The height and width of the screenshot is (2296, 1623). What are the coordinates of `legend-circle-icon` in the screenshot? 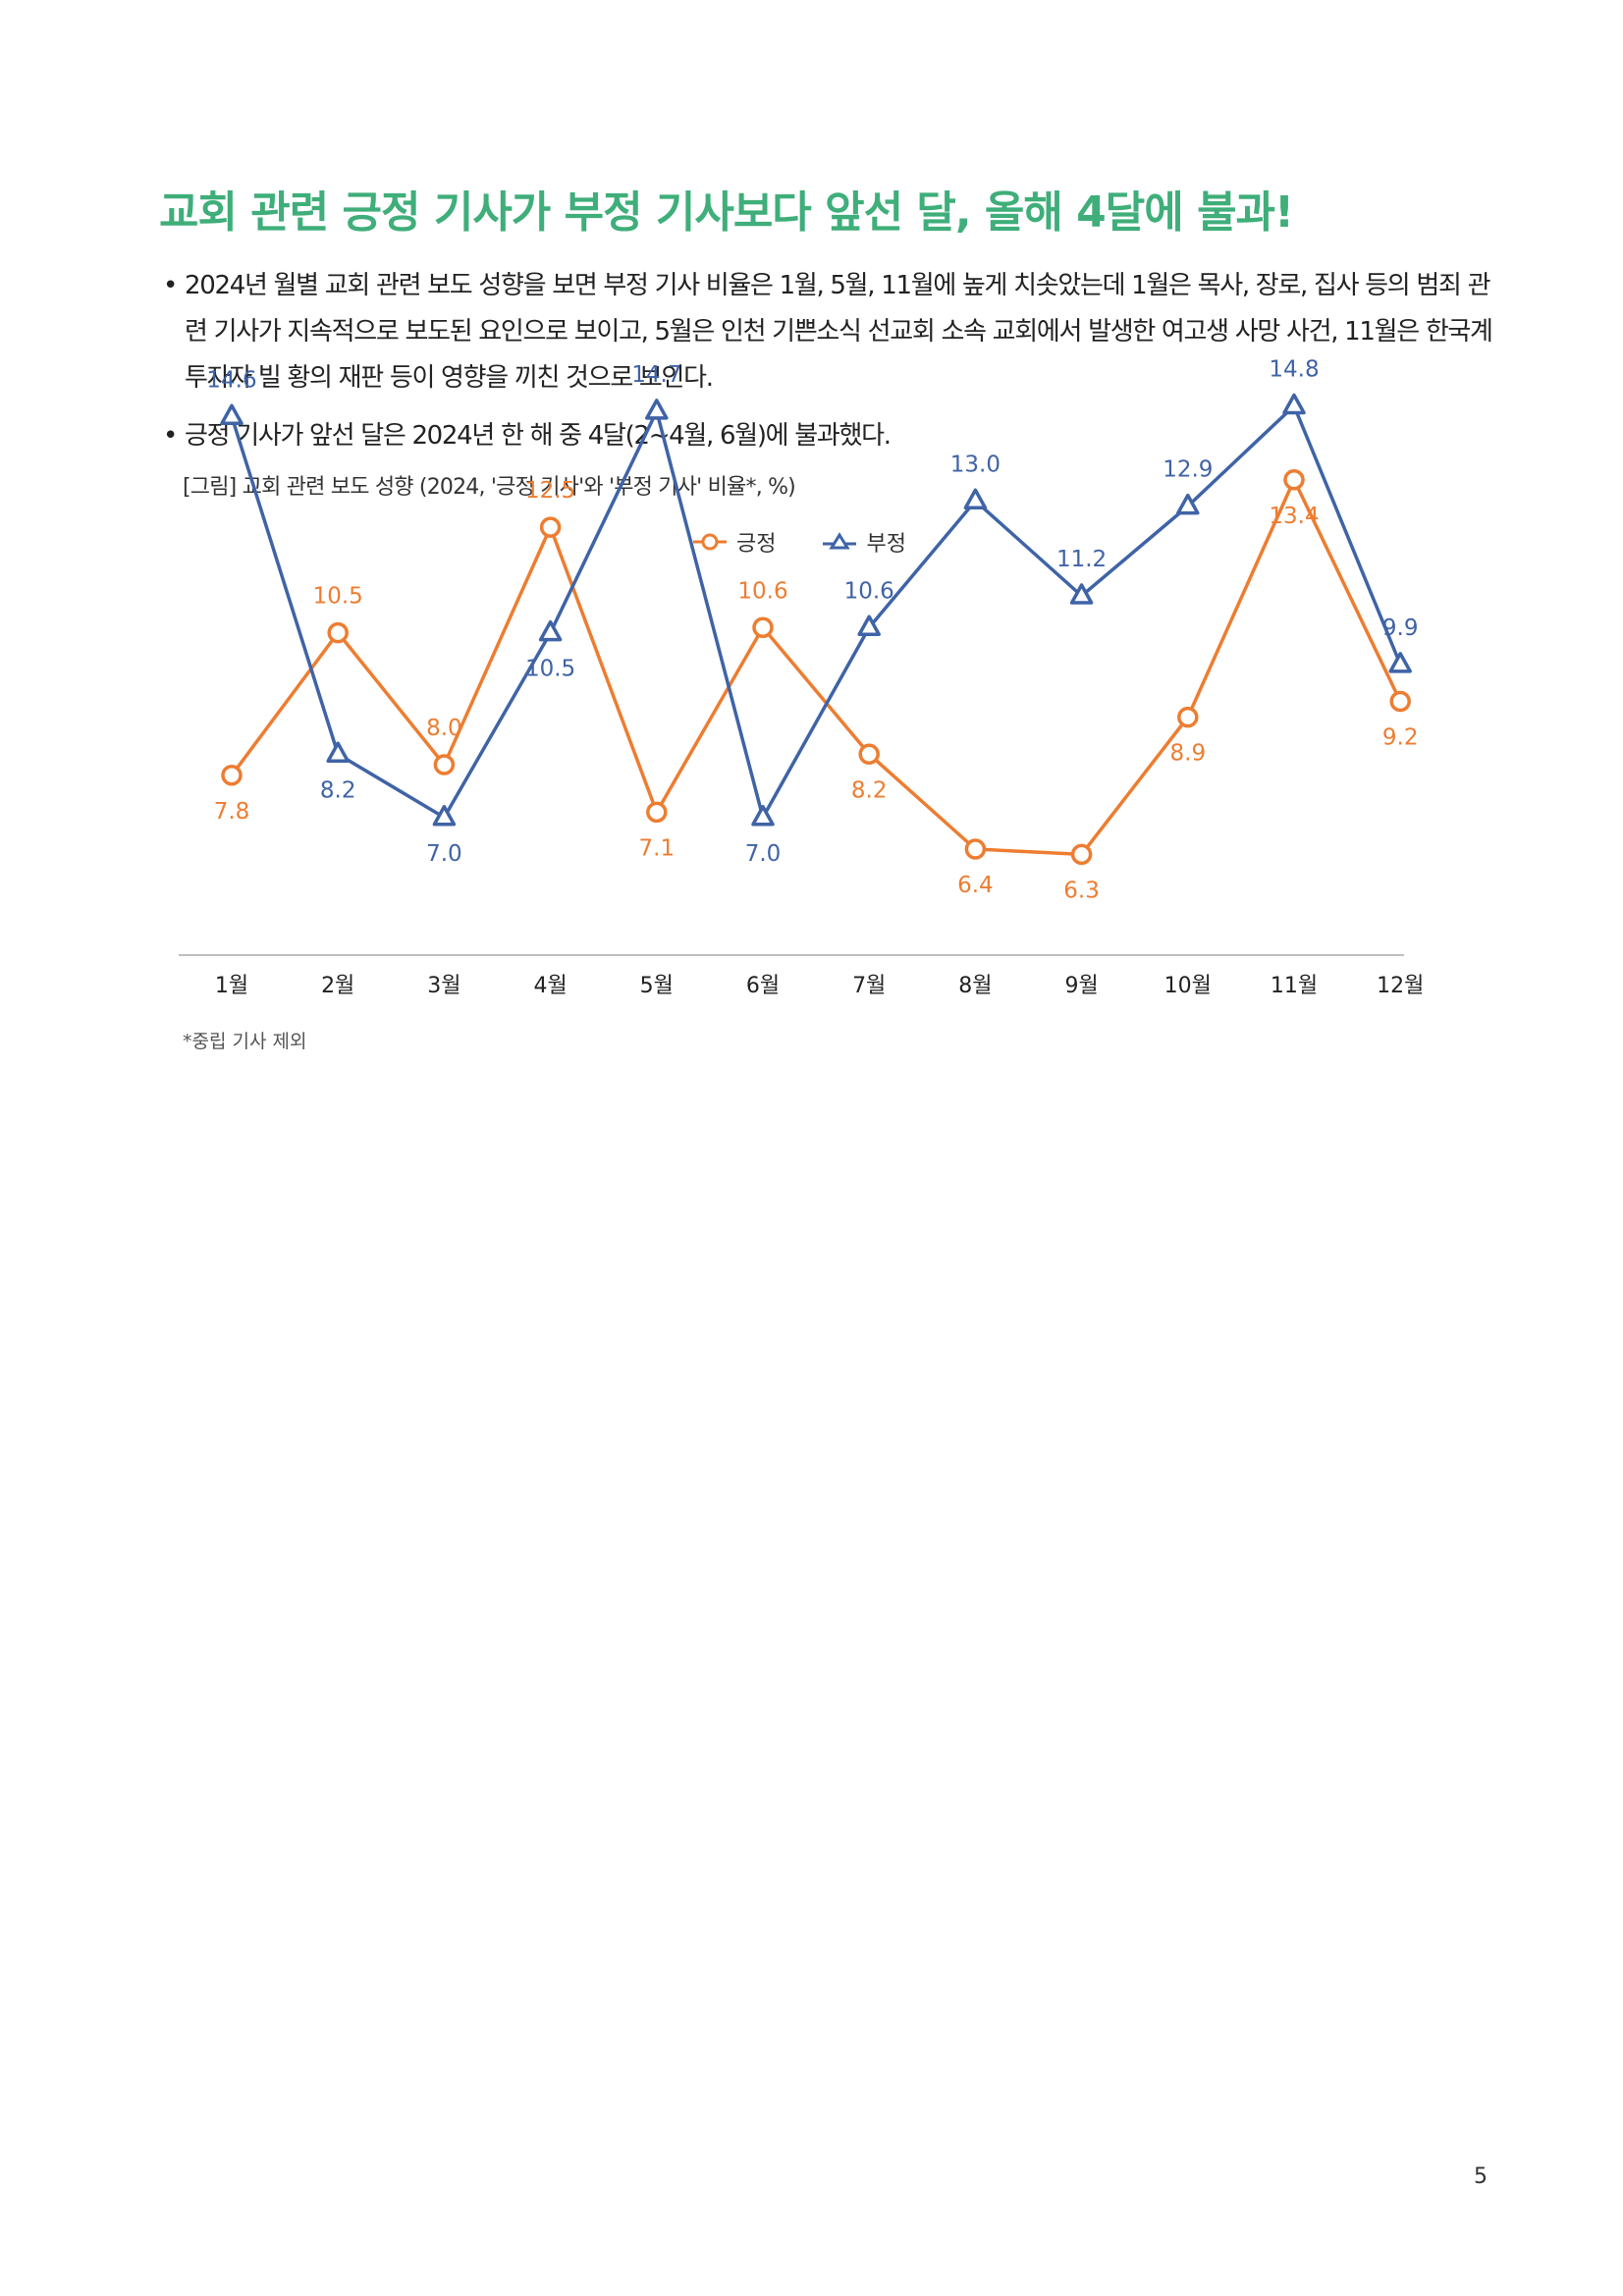 It's located at (710, 542).